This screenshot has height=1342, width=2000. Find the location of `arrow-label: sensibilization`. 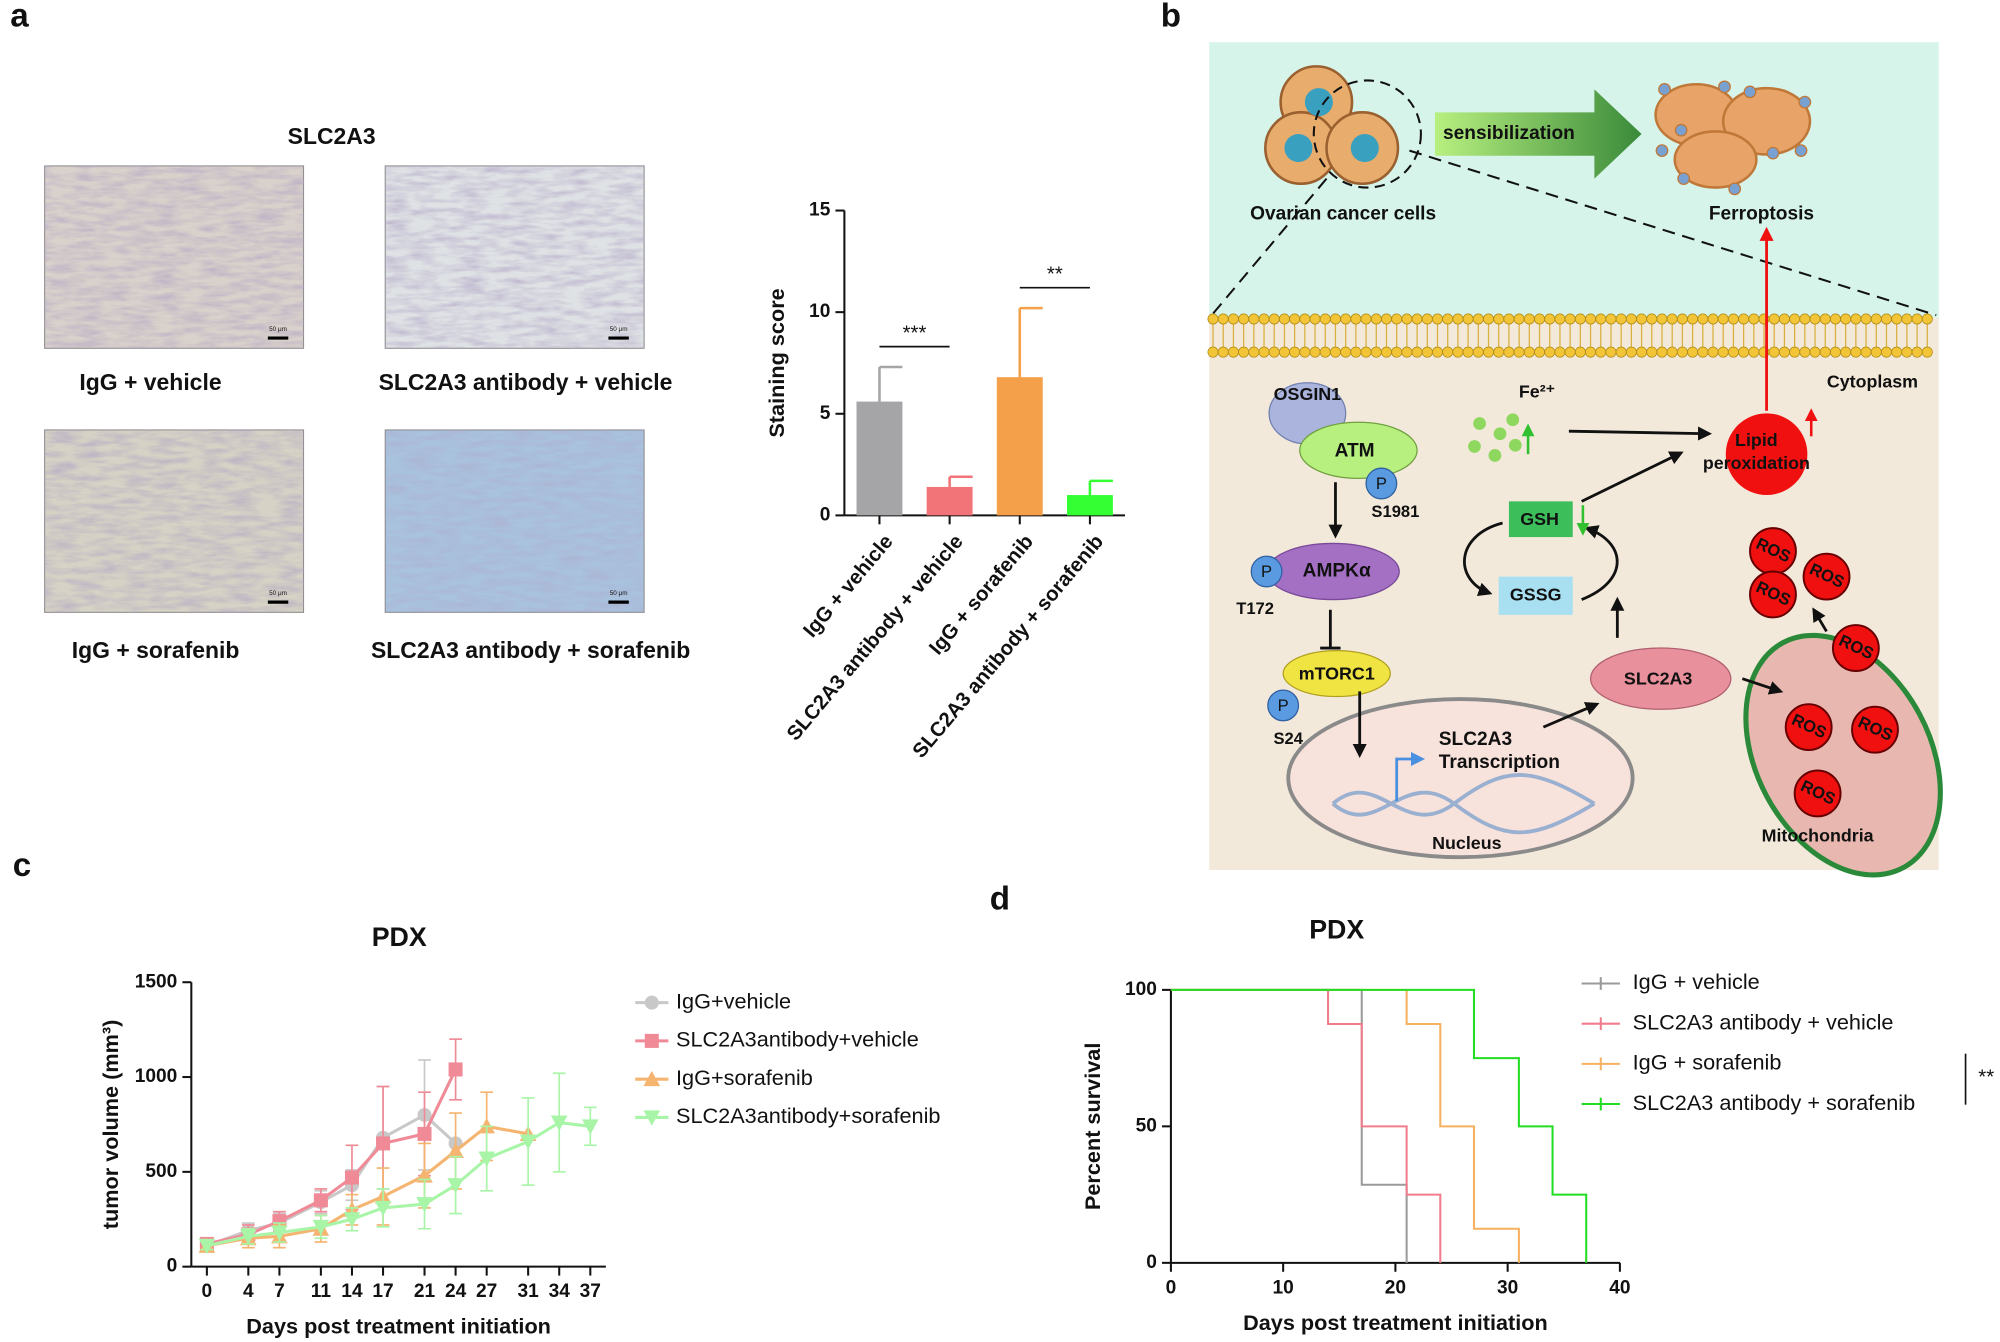

arrow-label: sensibilization is located at coordinates (1509, 133).